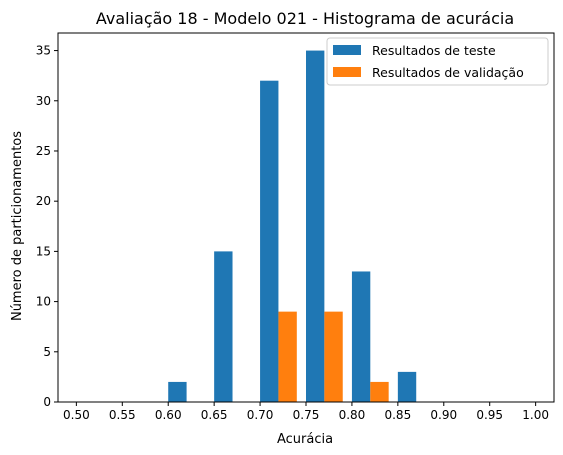 The height and width of the screenshot is (455, 563). Describe the element at coordinates (347, 50) in the screenshot. I see `legend-swatch-test` at that location.